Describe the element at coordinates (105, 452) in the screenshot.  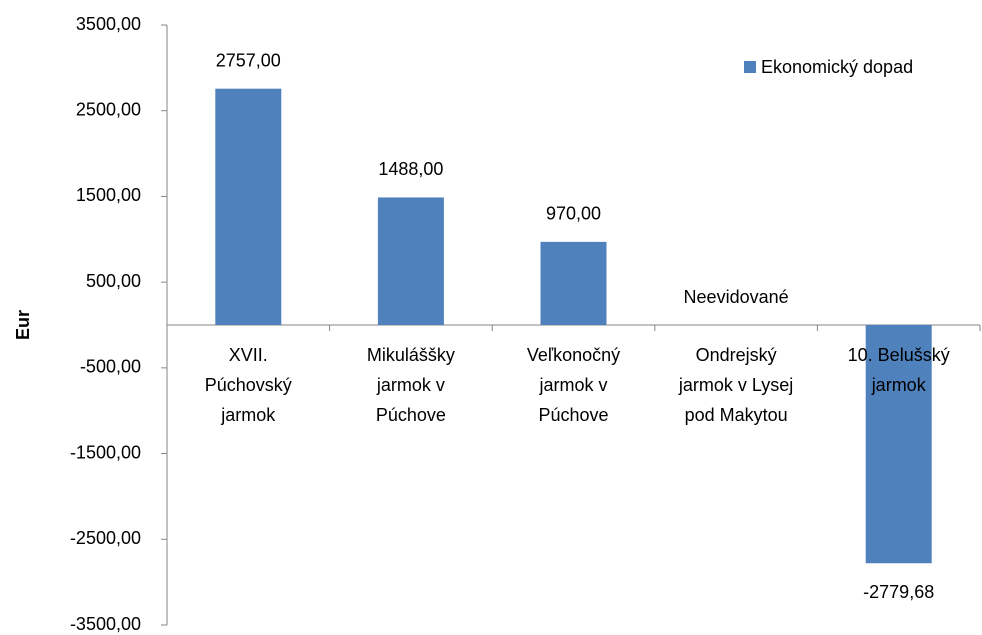
I see `y-tick-label: -1500,00` at that location.